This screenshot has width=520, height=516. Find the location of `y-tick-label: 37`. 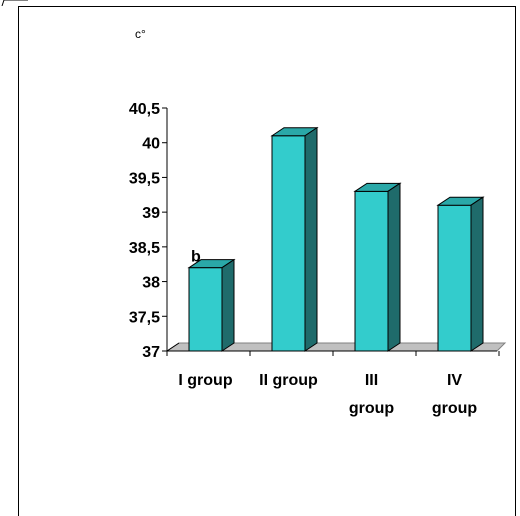

y-tick-label: 37 is located at coordinates (151, 352).